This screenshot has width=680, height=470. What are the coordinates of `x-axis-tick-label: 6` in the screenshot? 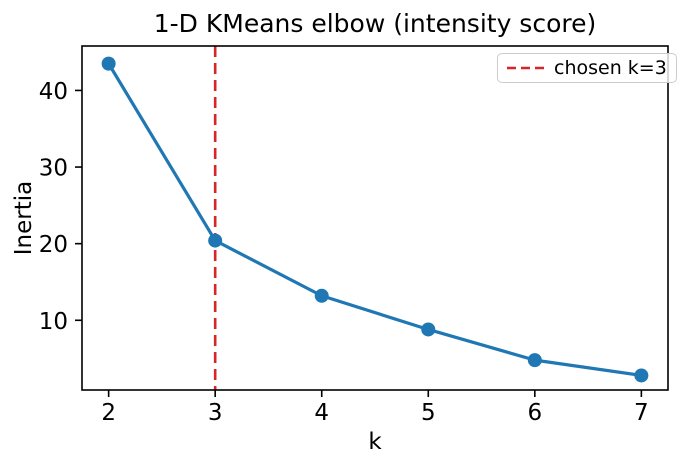 It's located at (534, 413).